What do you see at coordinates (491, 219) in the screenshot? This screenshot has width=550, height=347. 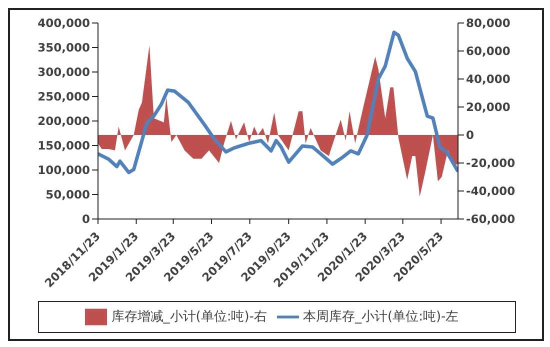 I see `y2-tick-label: -60,000` at bounding box center [491, 219].